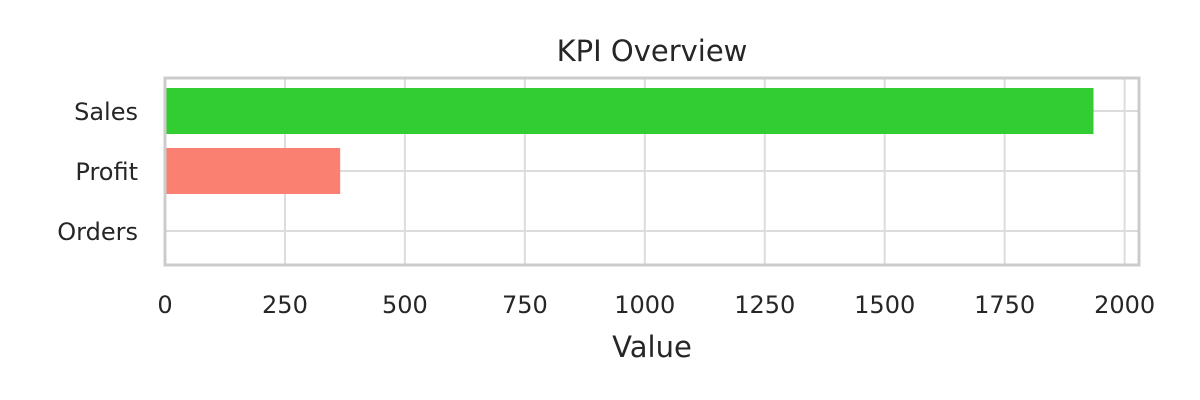 This screenshot has width=1200, height=400. Describe the element at coordinates (525, 305) in the screenshot. I see `x-tick-label: 750` at that location.